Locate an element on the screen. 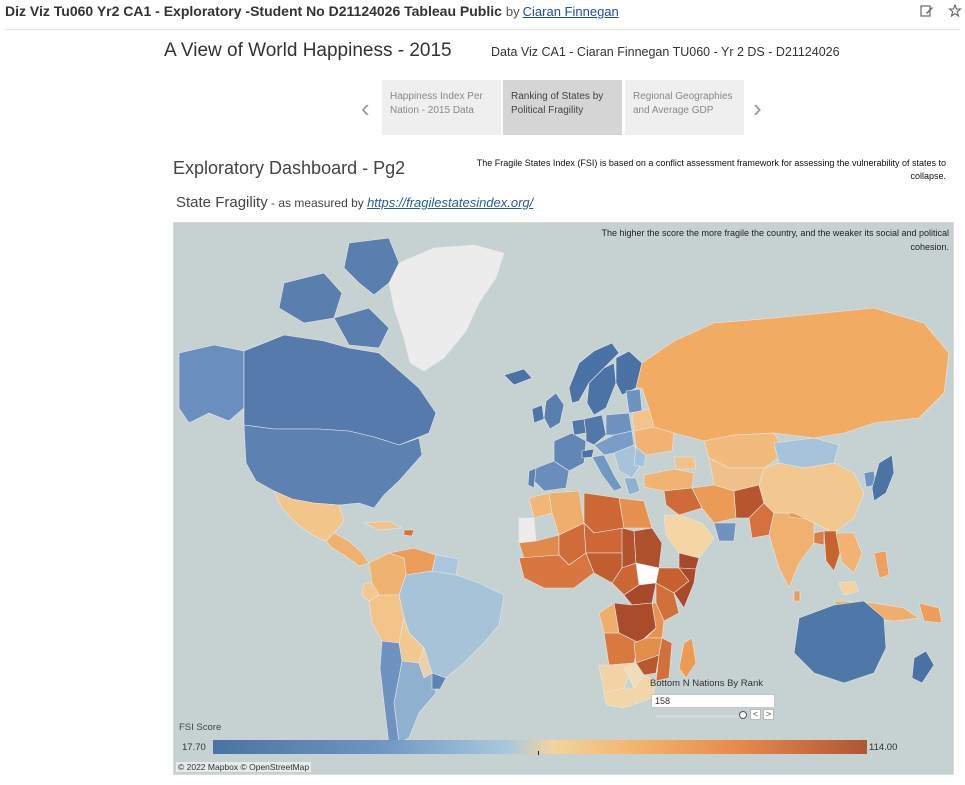 Image resolution: width=965 pixels, height=785 pixels. country-uruguay is located at coordinates (439, 681).